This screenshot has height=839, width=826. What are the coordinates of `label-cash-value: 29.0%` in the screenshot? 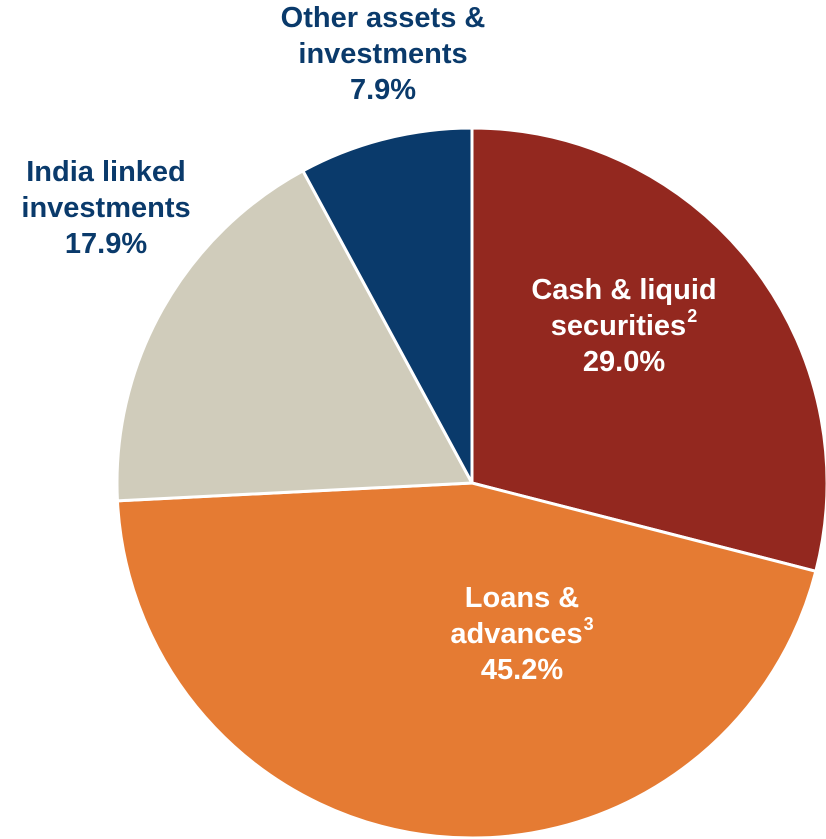 It's located at (624, 362).